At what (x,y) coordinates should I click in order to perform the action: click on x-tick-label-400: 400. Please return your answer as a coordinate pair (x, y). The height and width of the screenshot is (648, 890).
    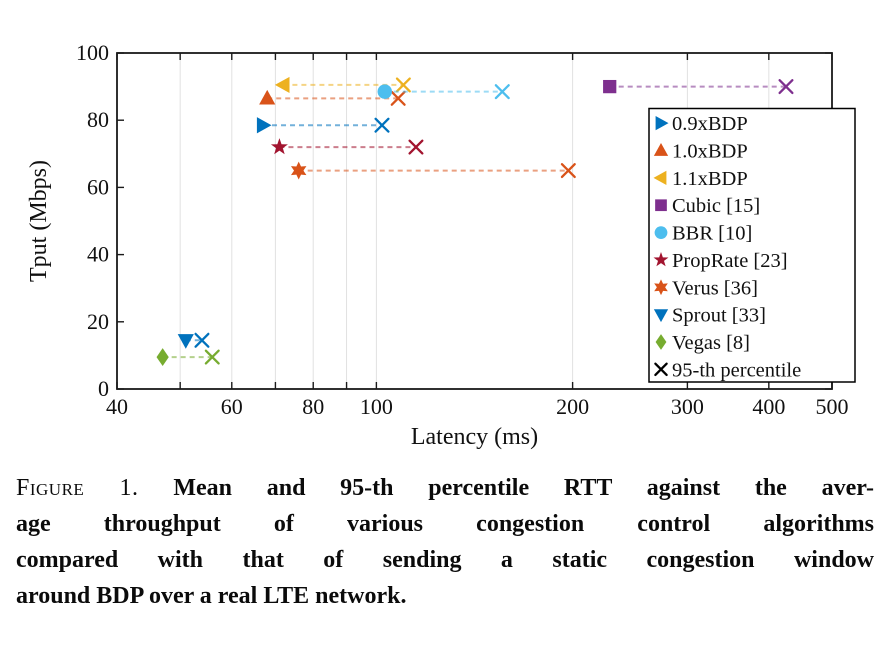
    Looking at the image, I should click on (768, 406).